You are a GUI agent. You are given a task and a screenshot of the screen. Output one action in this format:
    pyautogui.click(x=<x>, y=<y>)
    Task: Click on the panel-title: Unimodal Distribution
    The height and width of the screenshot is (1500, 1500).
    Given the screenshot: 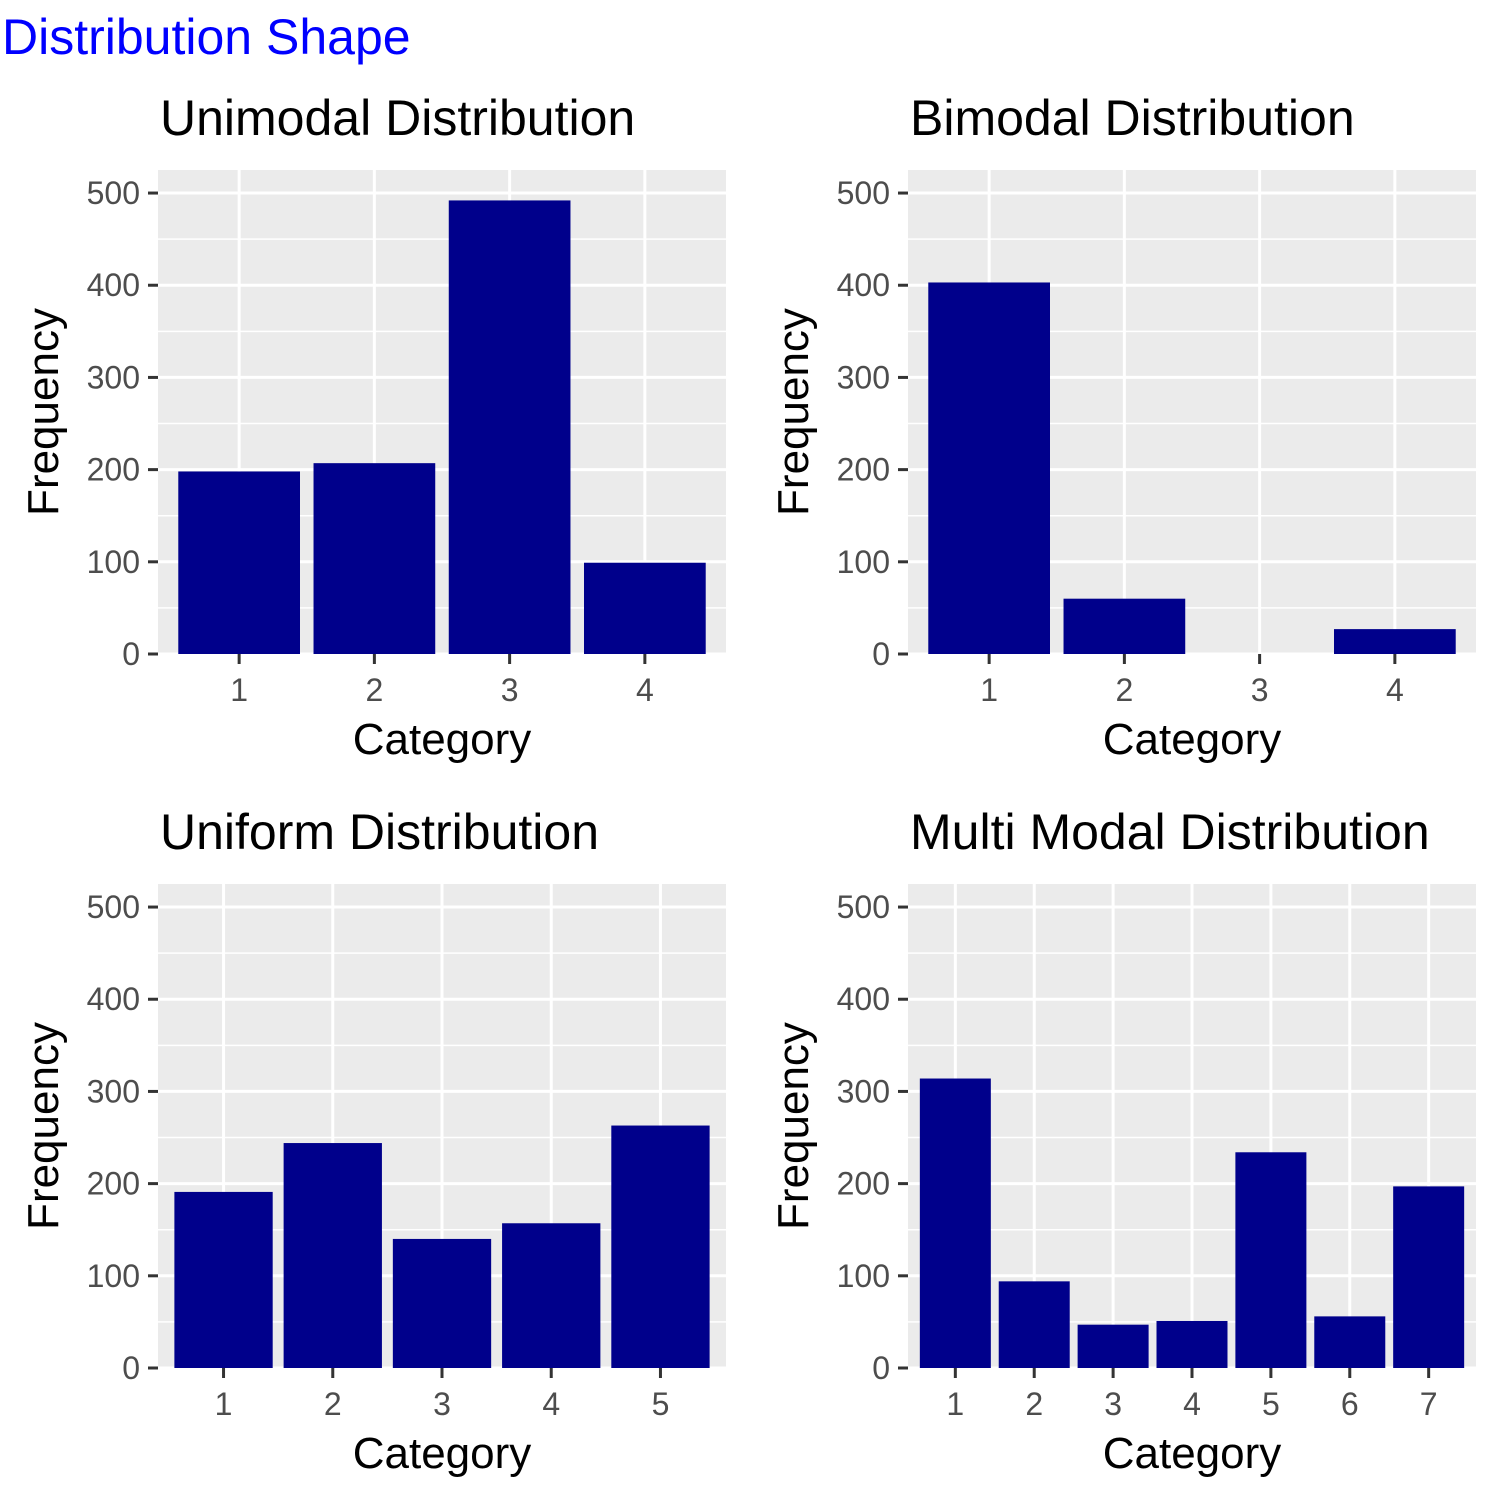 What is the action you would take?
    pyautogui.click(x=397, y=118)
    